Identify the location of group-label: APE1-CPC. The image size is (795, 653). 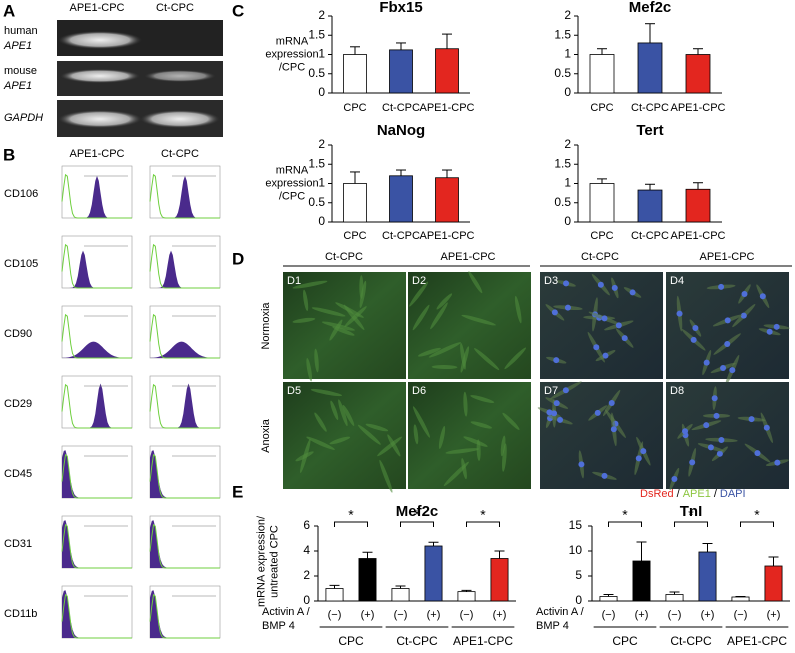
(757, 641).